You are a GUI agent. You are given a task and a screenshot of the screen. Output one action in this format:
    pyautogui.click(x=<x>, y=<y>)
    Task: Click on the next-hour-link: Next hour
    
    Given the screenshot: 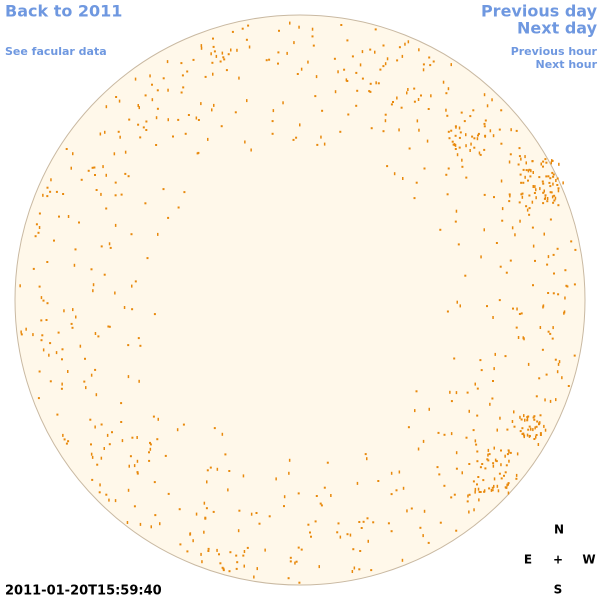 What is the action you would take?
    pyautogui.click(x=567, y=64)
    